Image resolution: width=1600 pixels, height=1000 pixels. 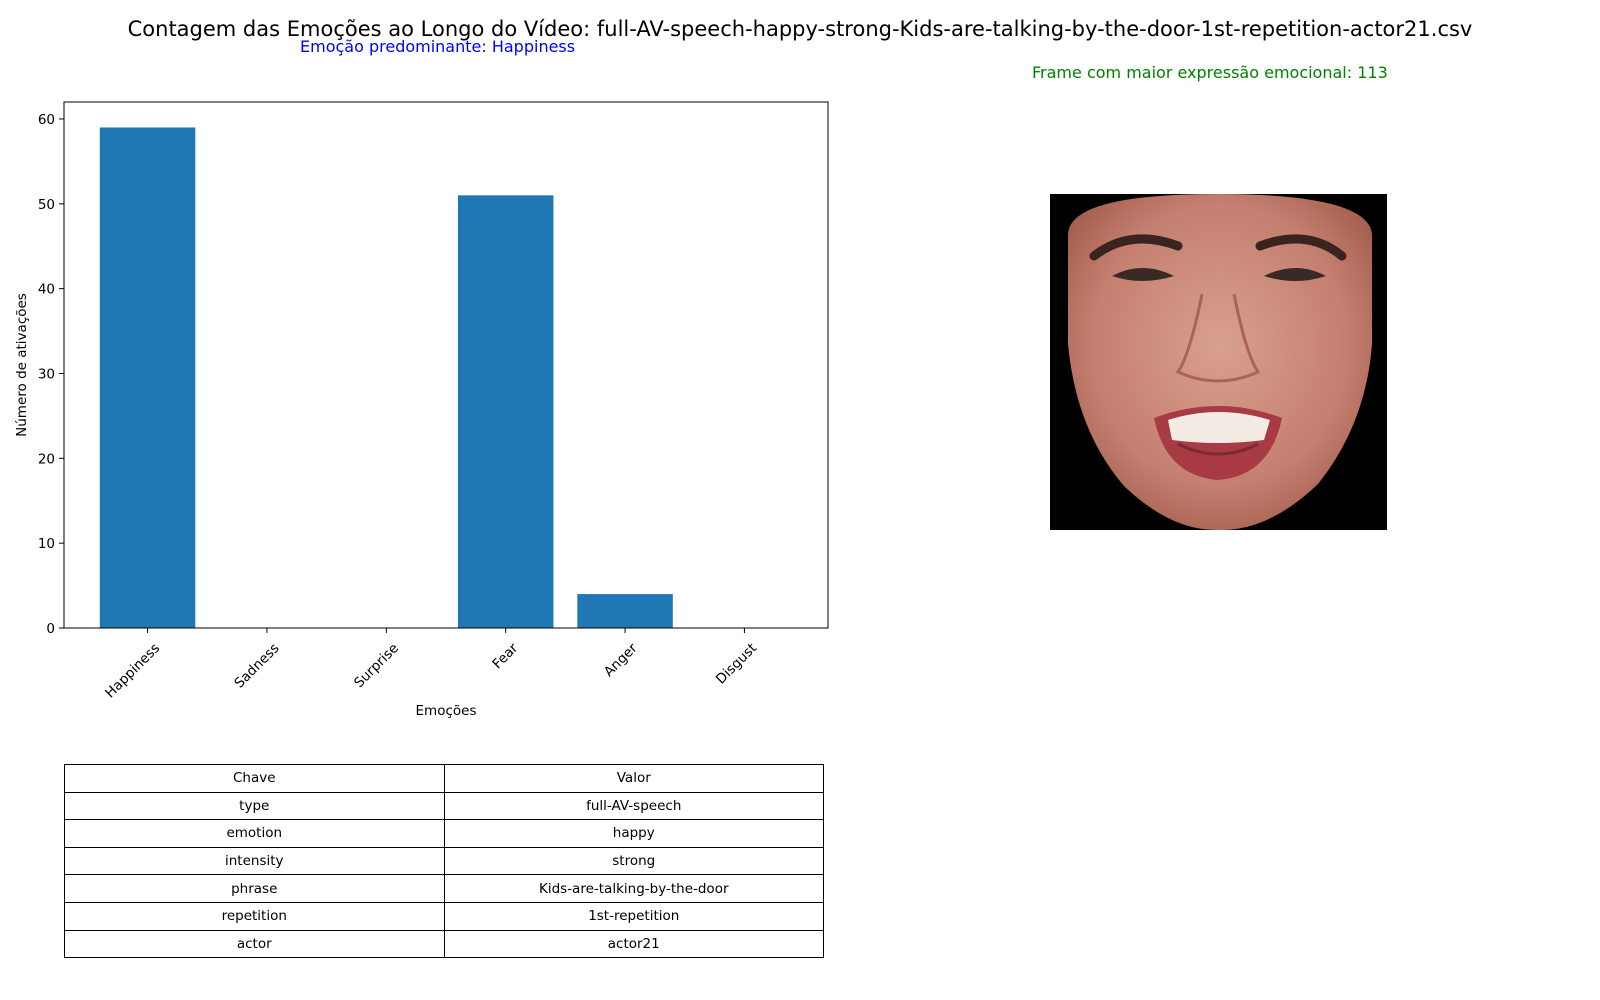 I want to click on table-value-cell: Kids-are-talking-by-the-door, so click(x=633, y=888).